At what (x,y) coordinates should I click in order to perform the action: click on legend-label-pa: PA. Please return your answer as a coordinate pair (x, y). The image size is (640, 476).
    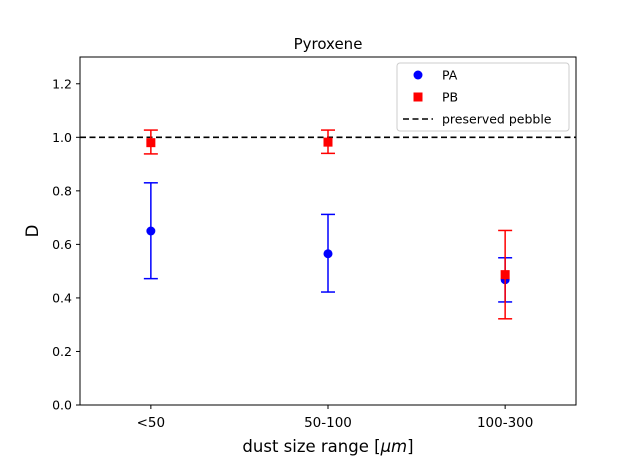
    Looking at the image, I should click on (450, 75).